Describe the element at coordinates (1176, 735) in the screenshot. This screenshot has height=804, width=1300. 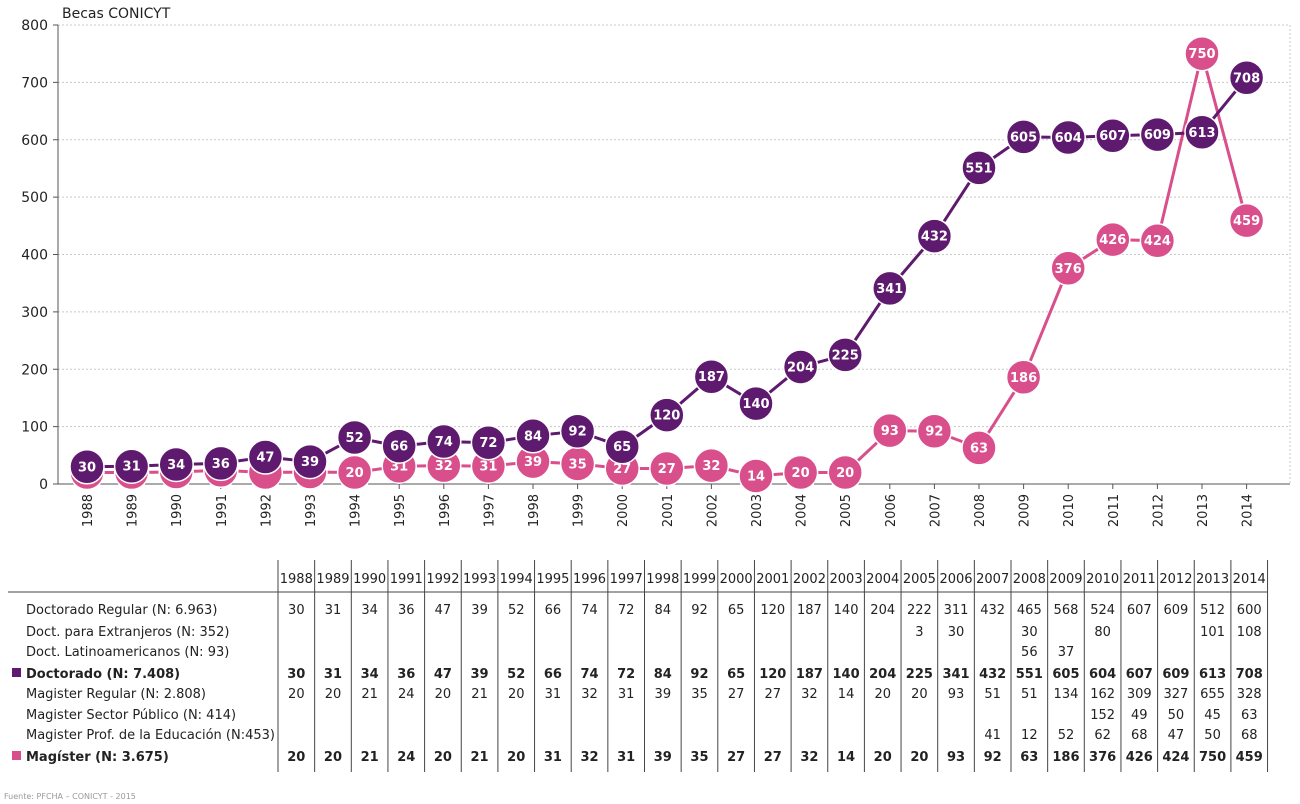
I see `table-cell: 47` at that location.